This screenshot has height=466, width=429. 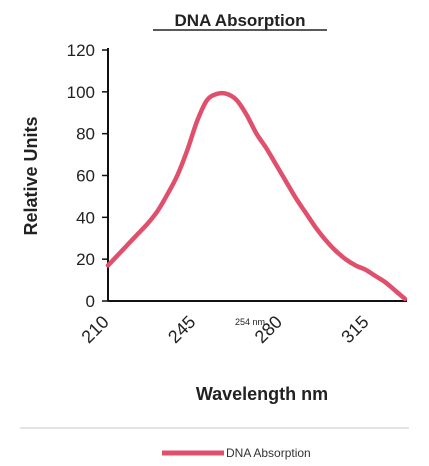 What do you see at coordinates (262, 394) in the screenshot?
I see `x-axis-label: Wavelength nm` at bounding box center [262, 394].